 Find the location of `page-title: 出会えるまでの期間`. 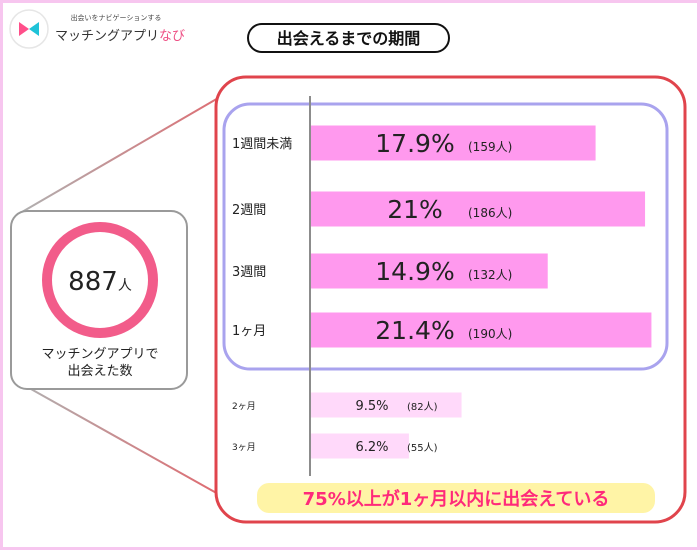

page-title: 出会えるまでの期間 is located at coordinates (349, 38).